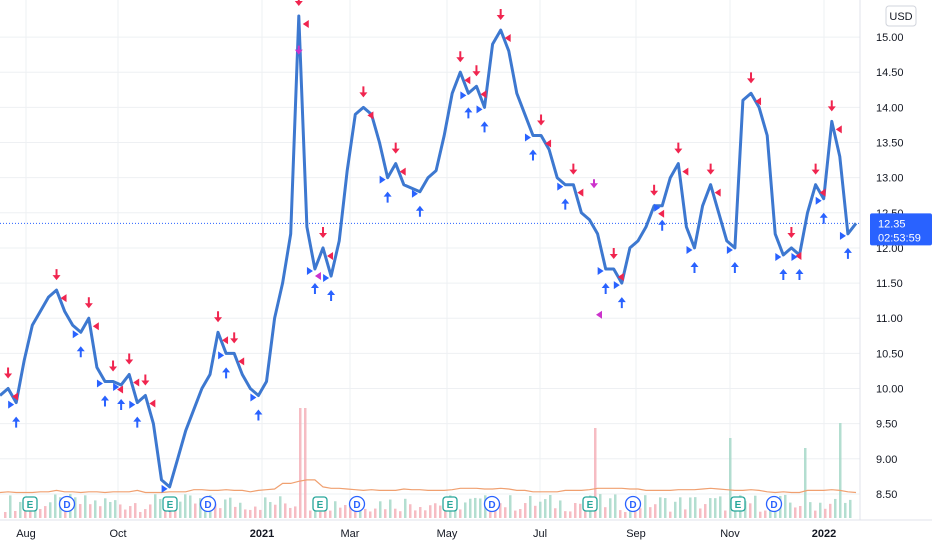 The width and height of the screenshot is (932, 550). I want to click on y-tick-label: 13.50, so click(890, 144).